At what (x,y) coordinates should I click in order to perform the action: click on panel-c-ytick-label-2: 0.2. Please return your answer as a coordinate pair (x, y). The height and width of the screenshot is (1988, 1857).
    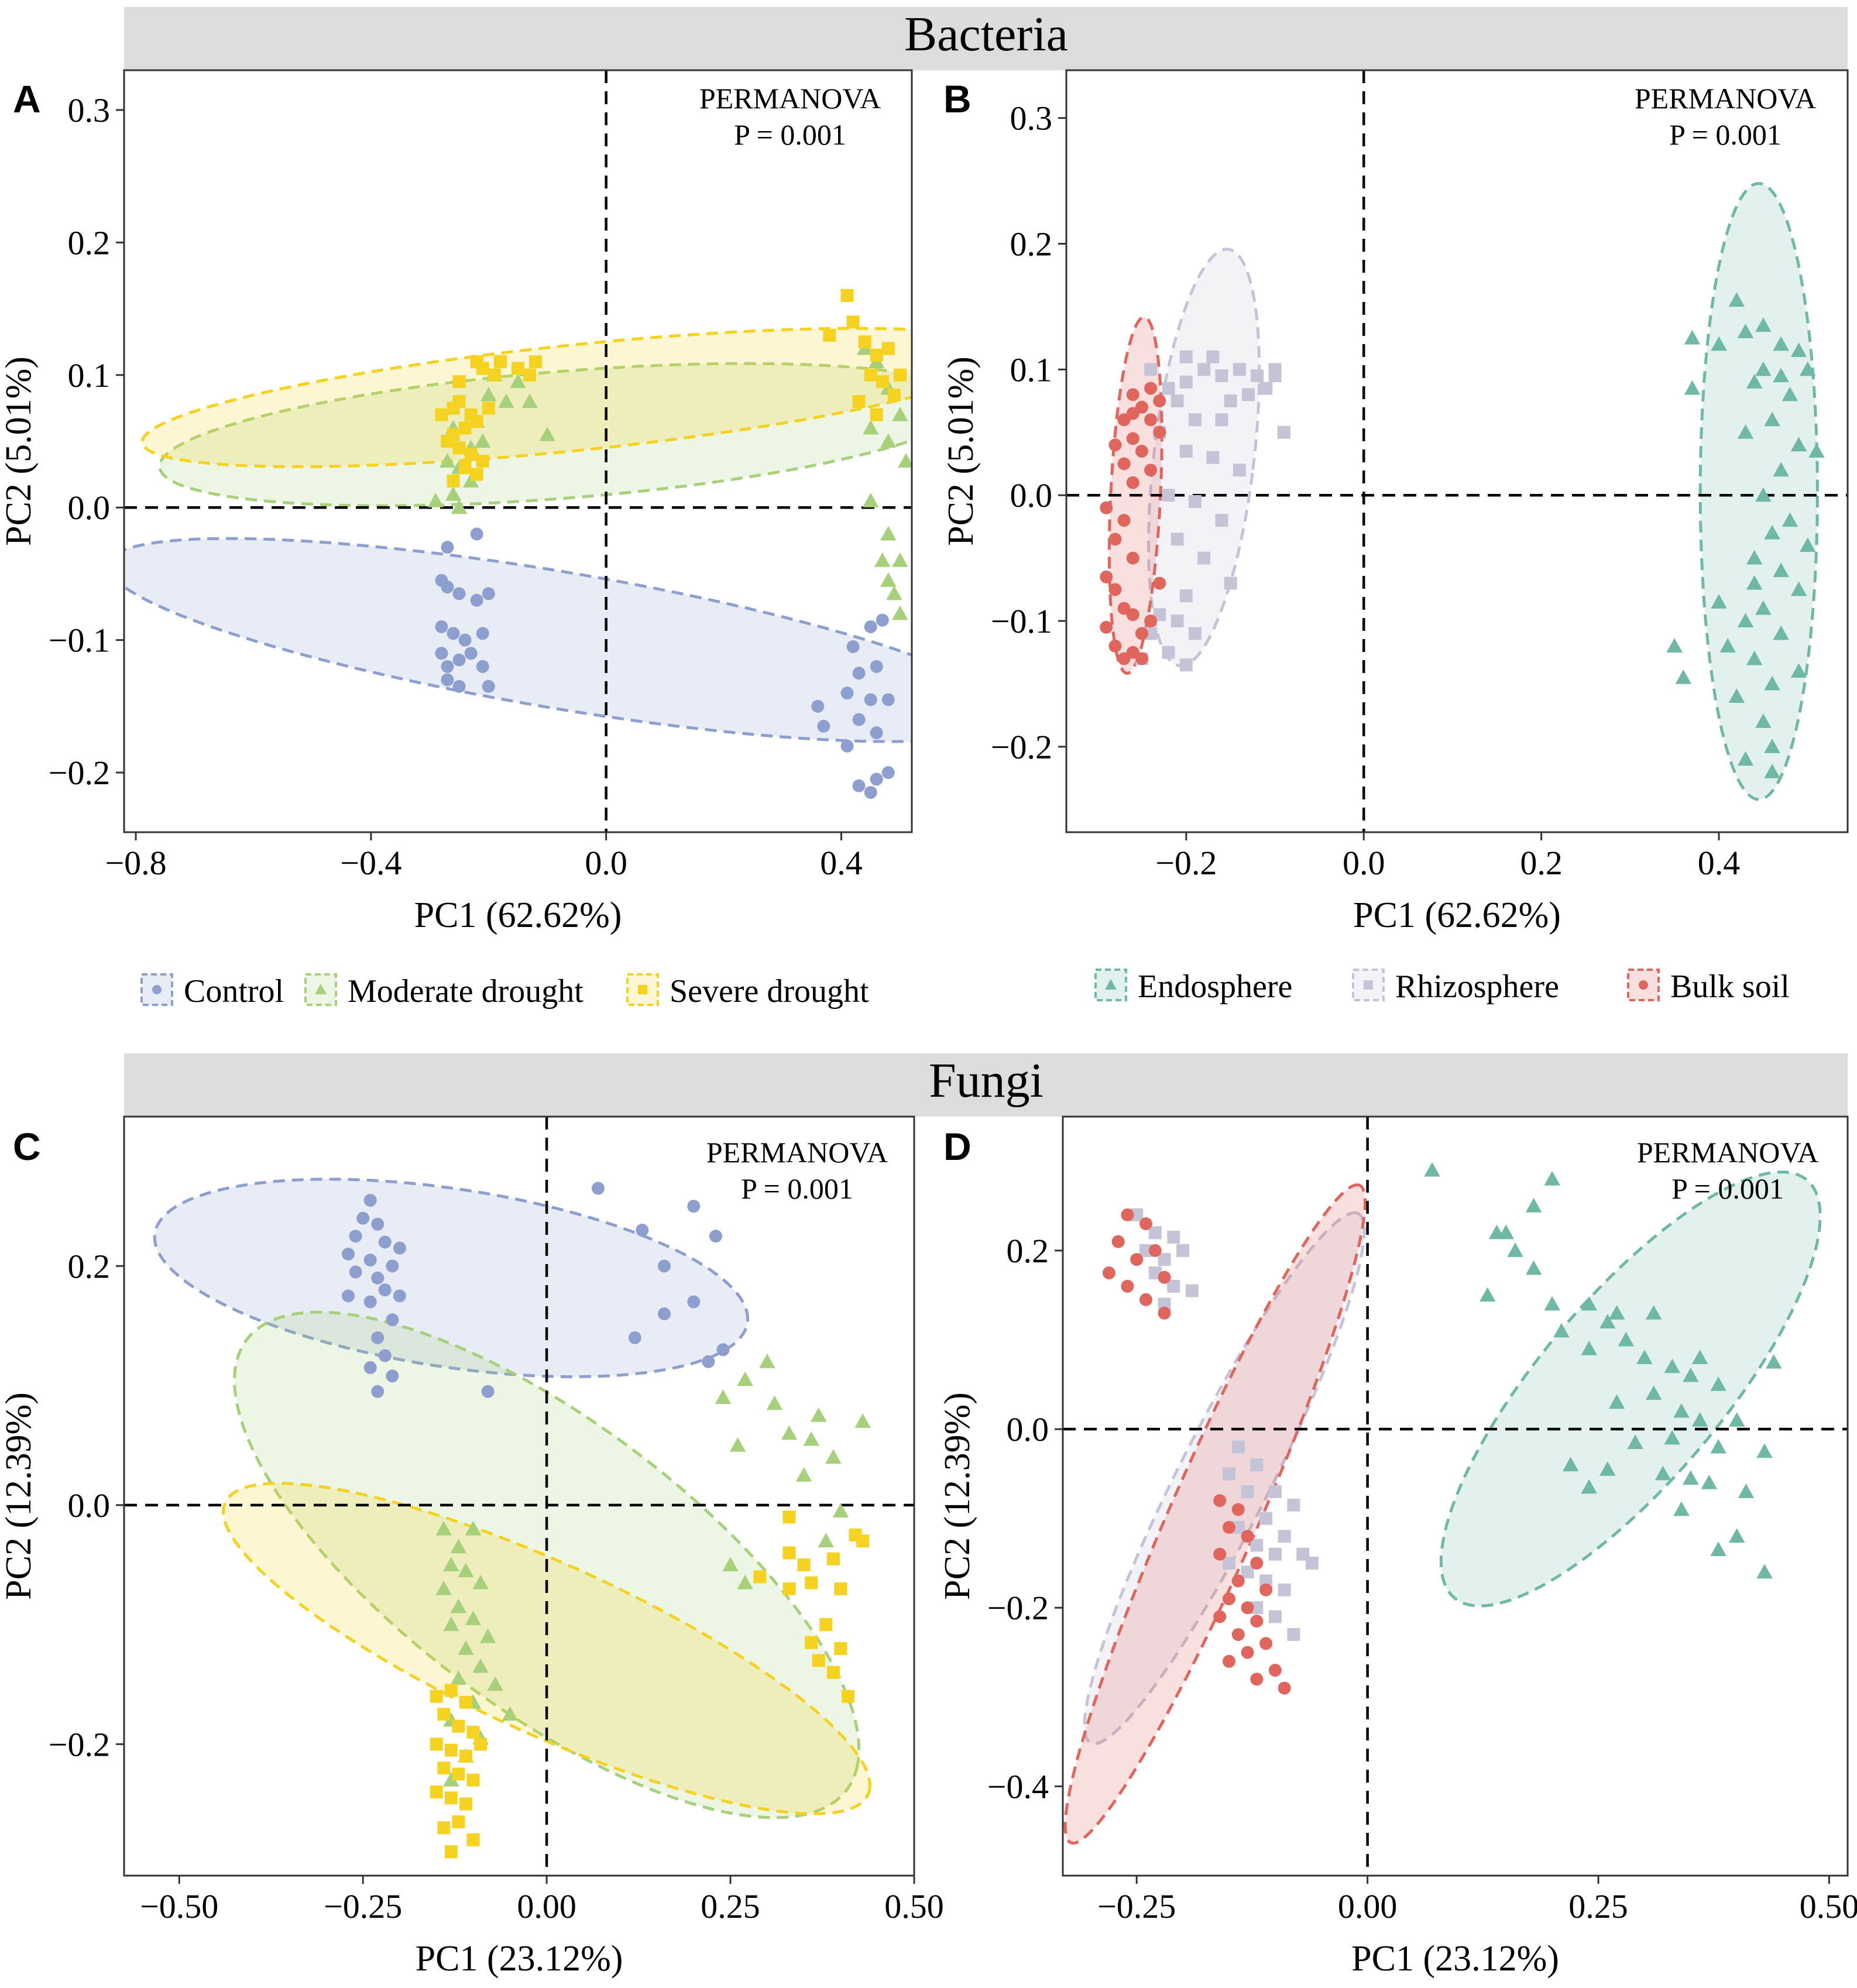
    Looking at the image, I should click on (89, 1266).